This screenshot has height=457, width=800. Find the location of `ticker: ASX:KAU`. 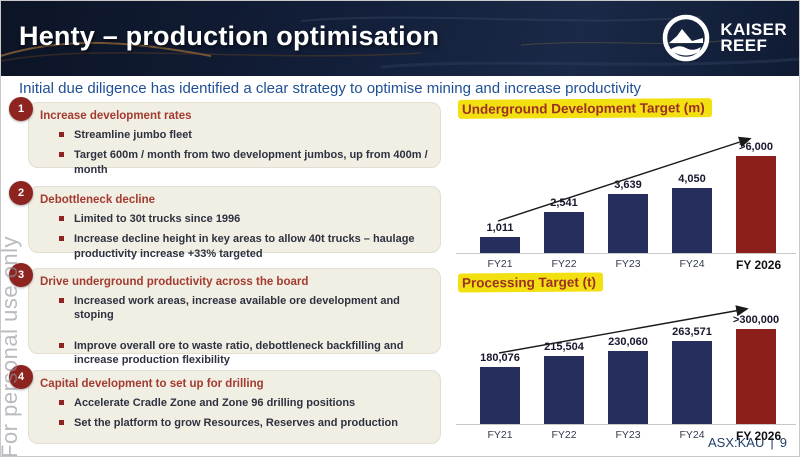

ticker: ASX:KAU is located at coordinates (736, 442).